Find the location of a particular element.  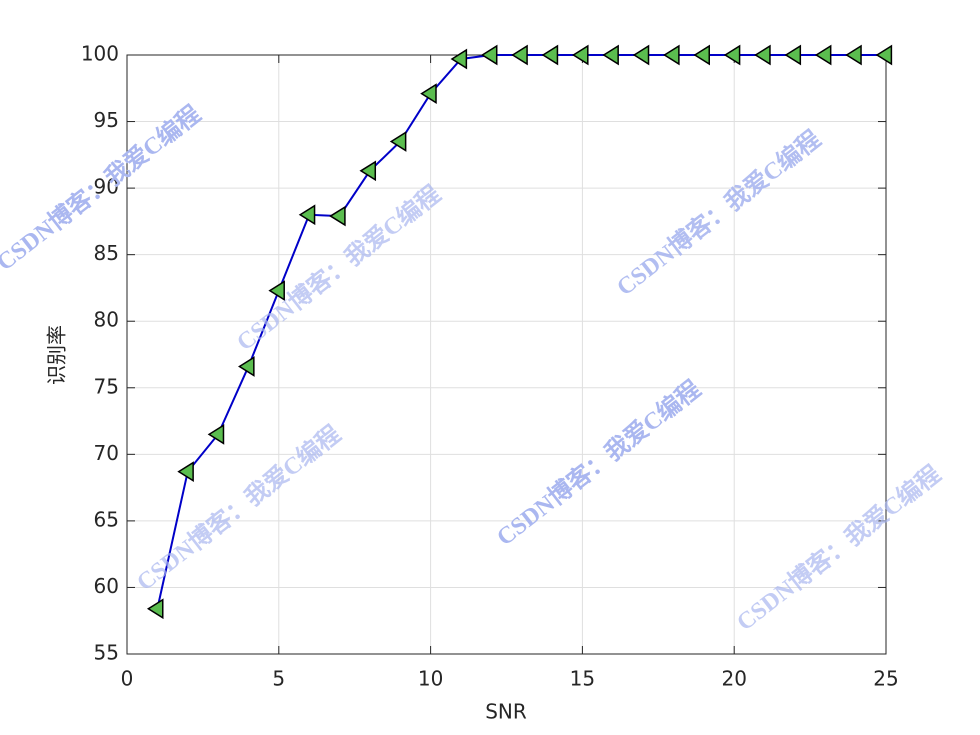

x-tick-label: 10 is located at coordinates (430, 679).